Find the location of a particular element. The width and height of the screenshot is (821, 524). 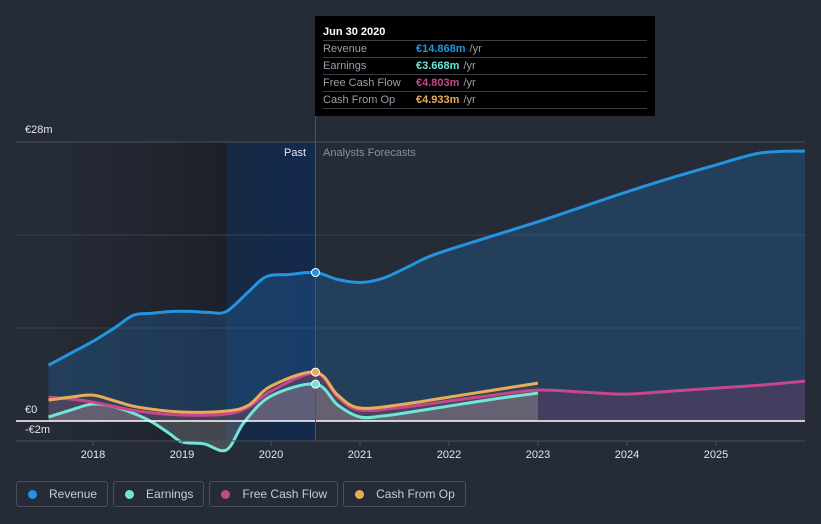

x-tick-label: 2018 is located at coordinates (93, 455).